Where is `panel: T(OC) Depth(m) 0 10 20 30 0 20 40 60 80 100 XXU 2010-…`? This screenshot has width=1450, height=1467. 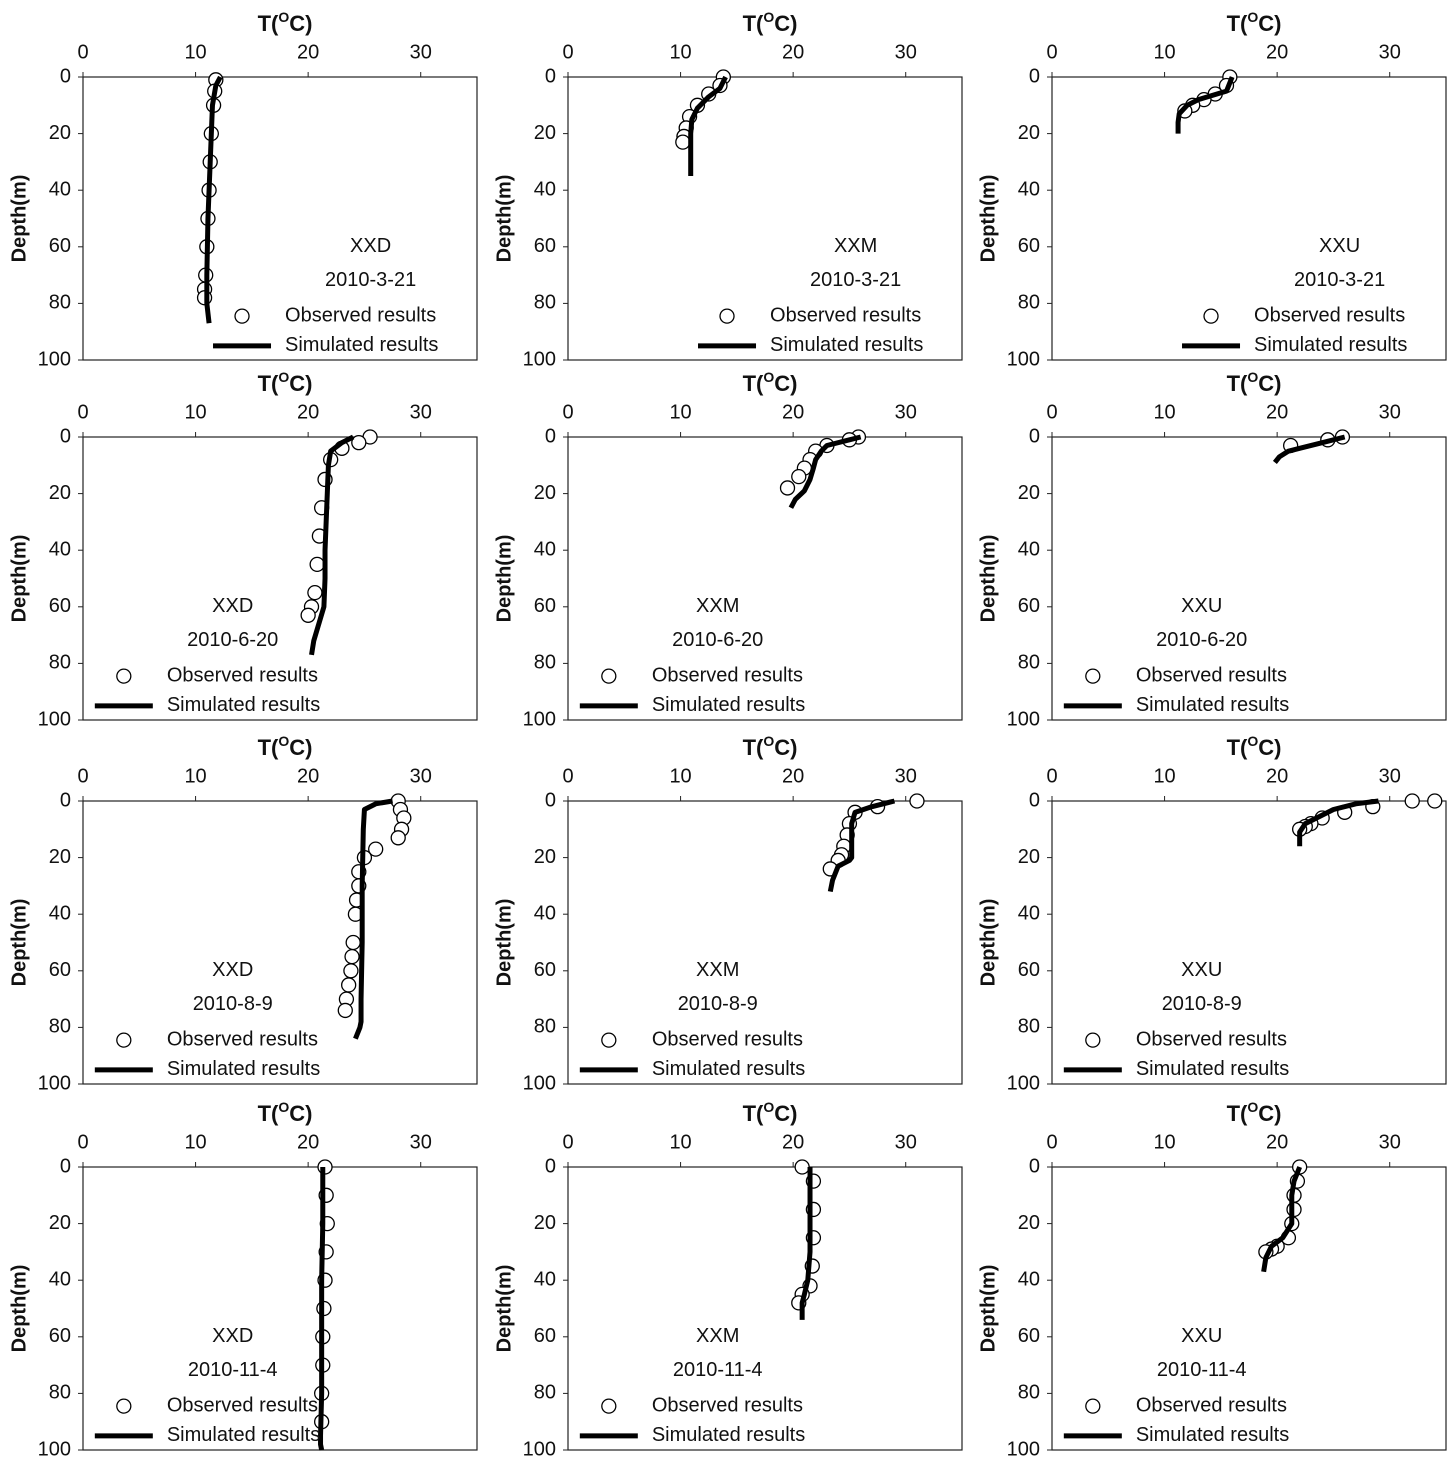
panel: T(OC) Depth(m) 0 10 20 30 0 20 40 60 80 100 XXU 2010-… is located at coordinates (1212, 549).